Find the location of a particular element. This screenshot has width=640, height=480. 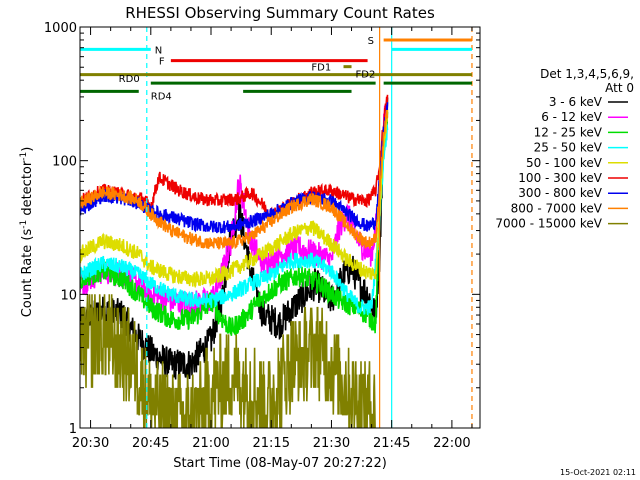

chart-title: RHESSI Observing Summary Count Rates is located at coordinates (280, 13).